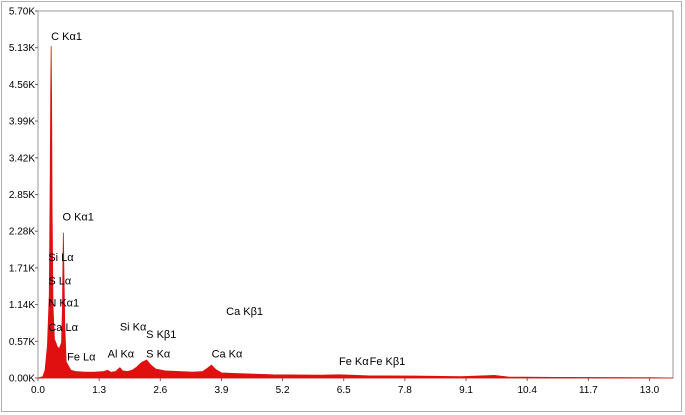 This screenshot has width=685, height=415. I want to click on y-tick-label: 0.00K, so click(22, 379).